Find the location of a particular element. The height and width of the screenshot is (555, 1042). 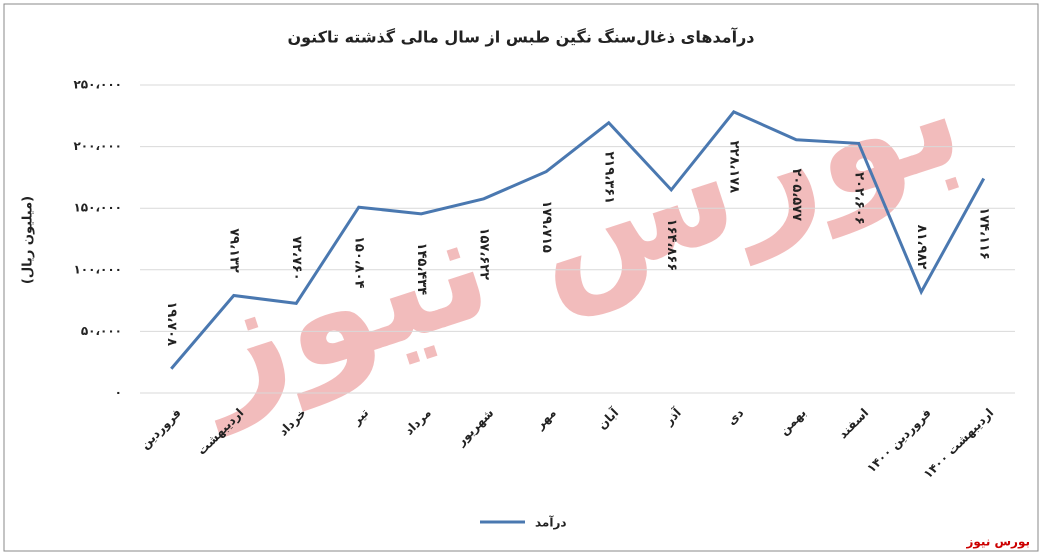

data-label: ۱۵۷،۶۲۲ is located at coordinates (483, 254).